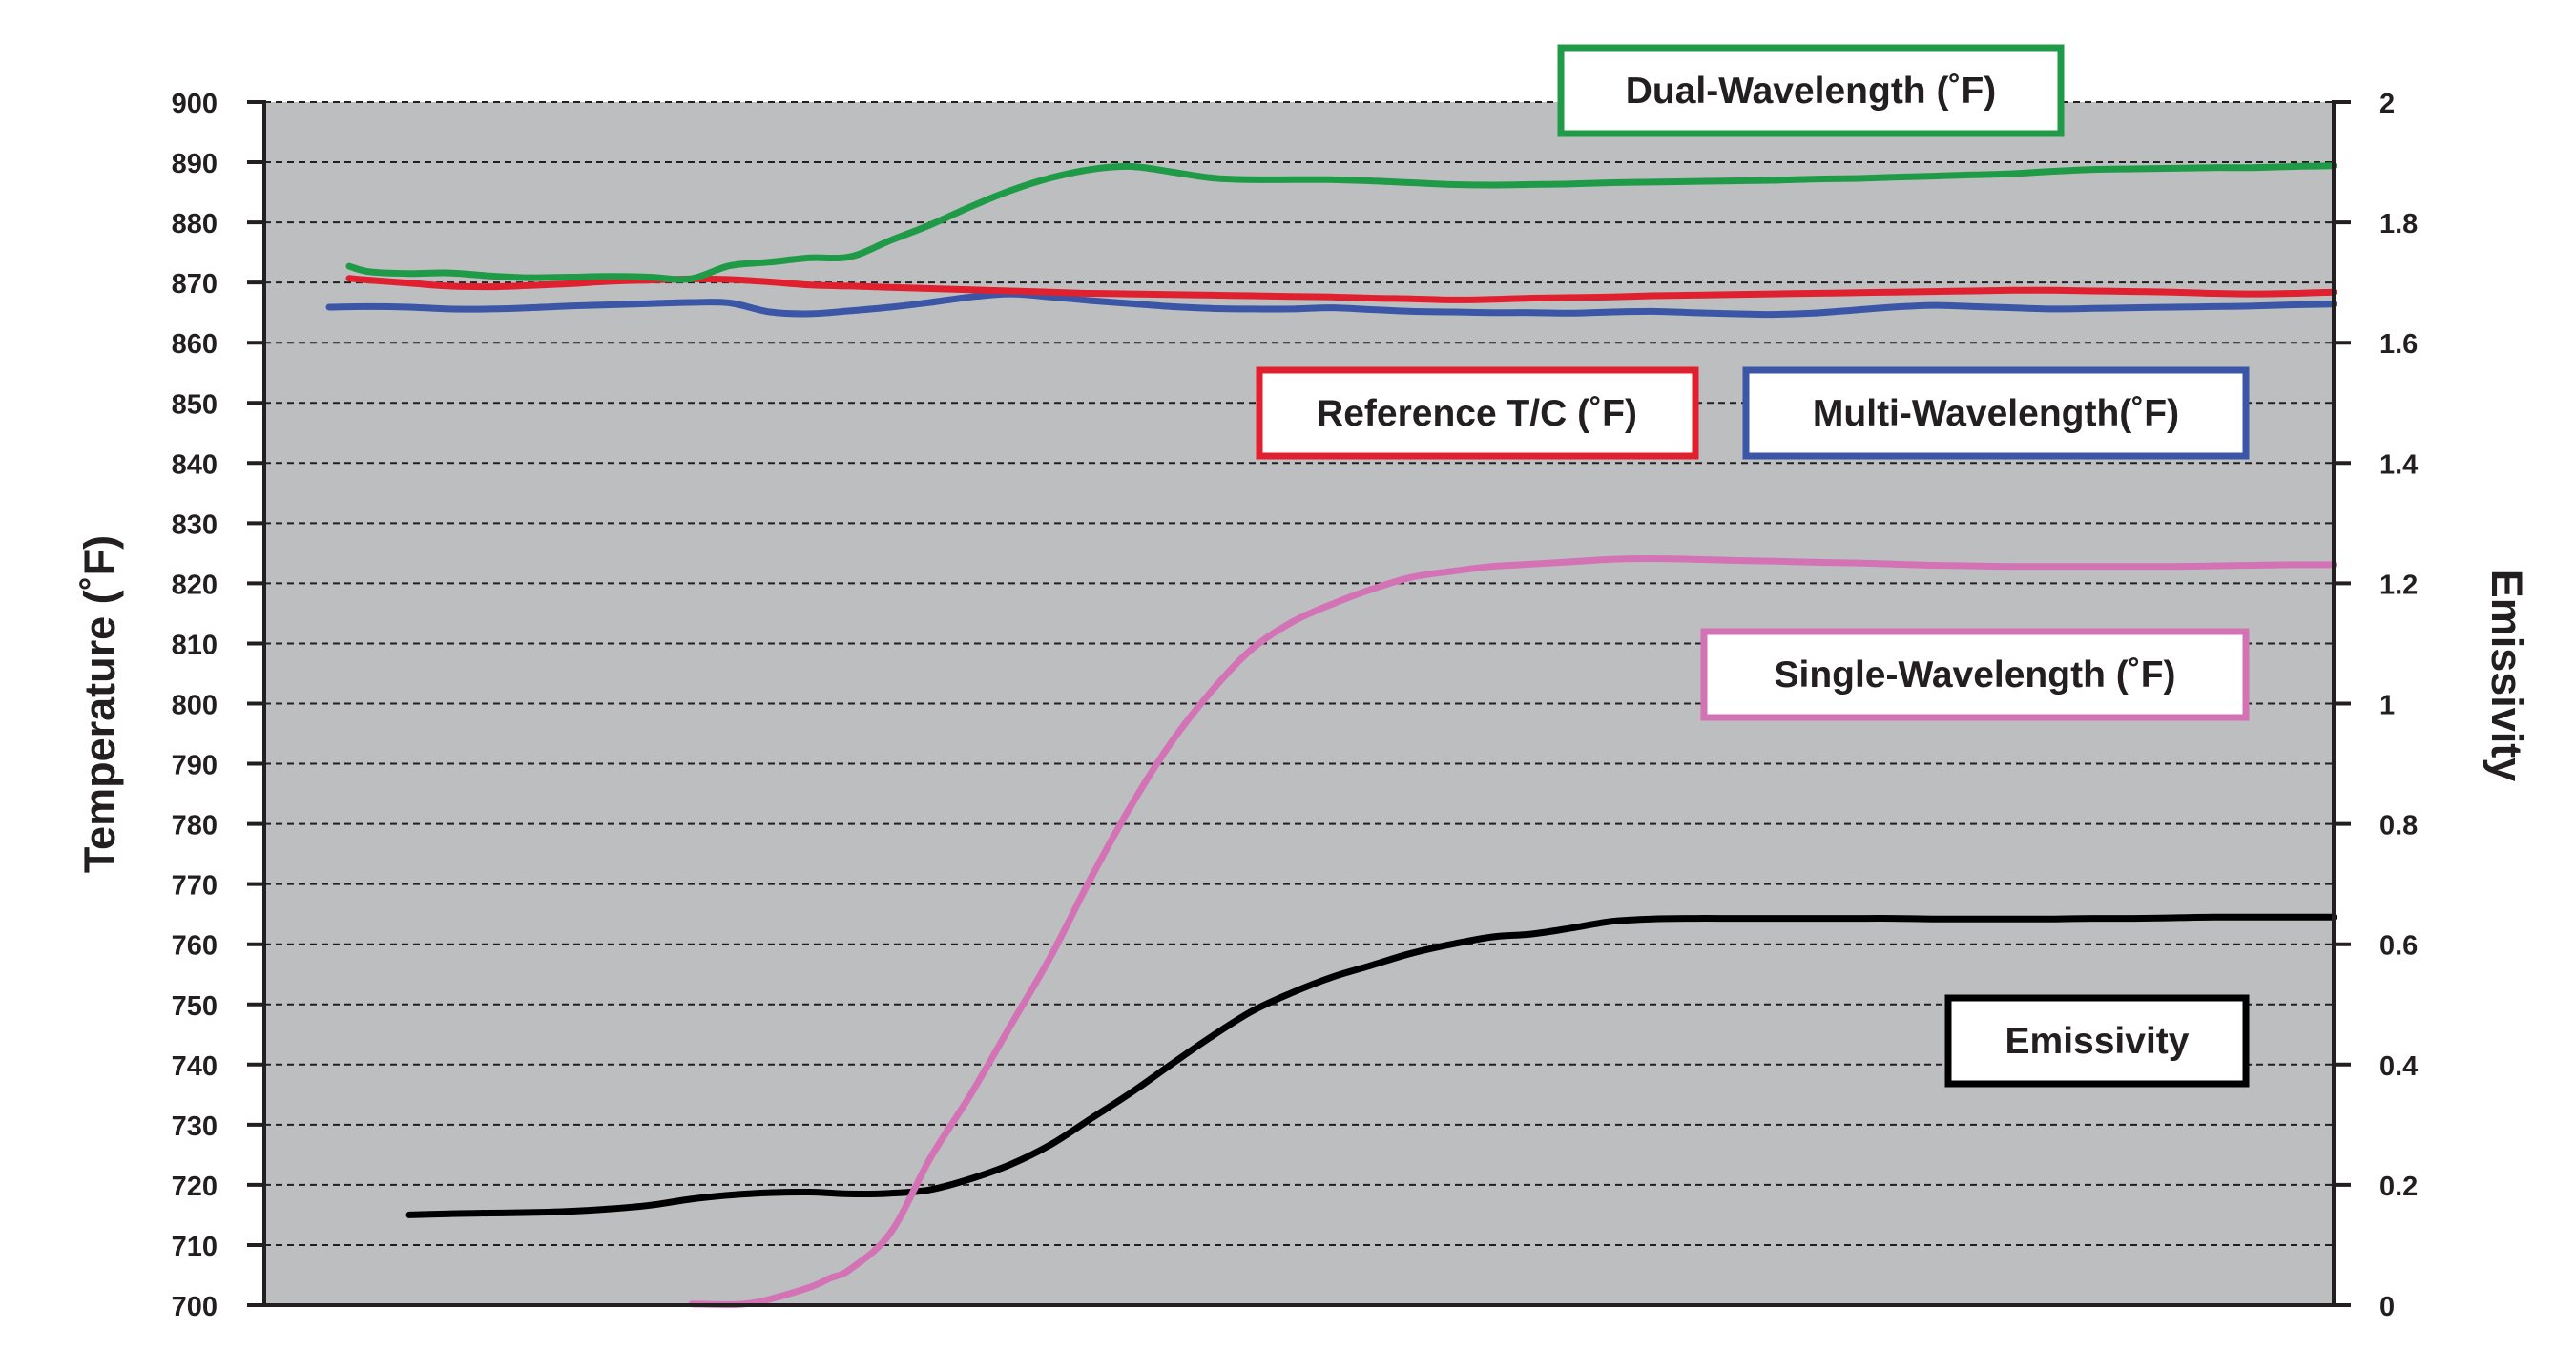  What do you see at coordinates (99, 704) in the screenshot?
I see `left-axis-title: Temperature (˚F)` at bounding box center [99, 704].